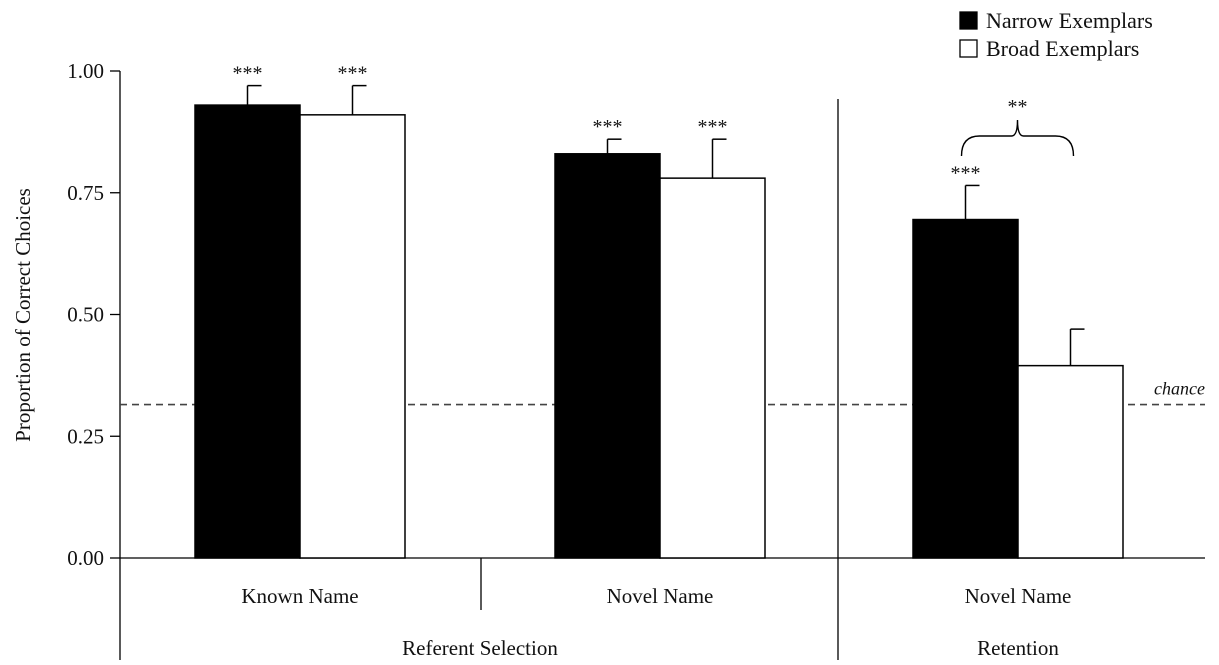  What do you see at coordinates (1179, 389) in the screenshot?
I see `chance-label: chance` at bounding box center [1179, 389].